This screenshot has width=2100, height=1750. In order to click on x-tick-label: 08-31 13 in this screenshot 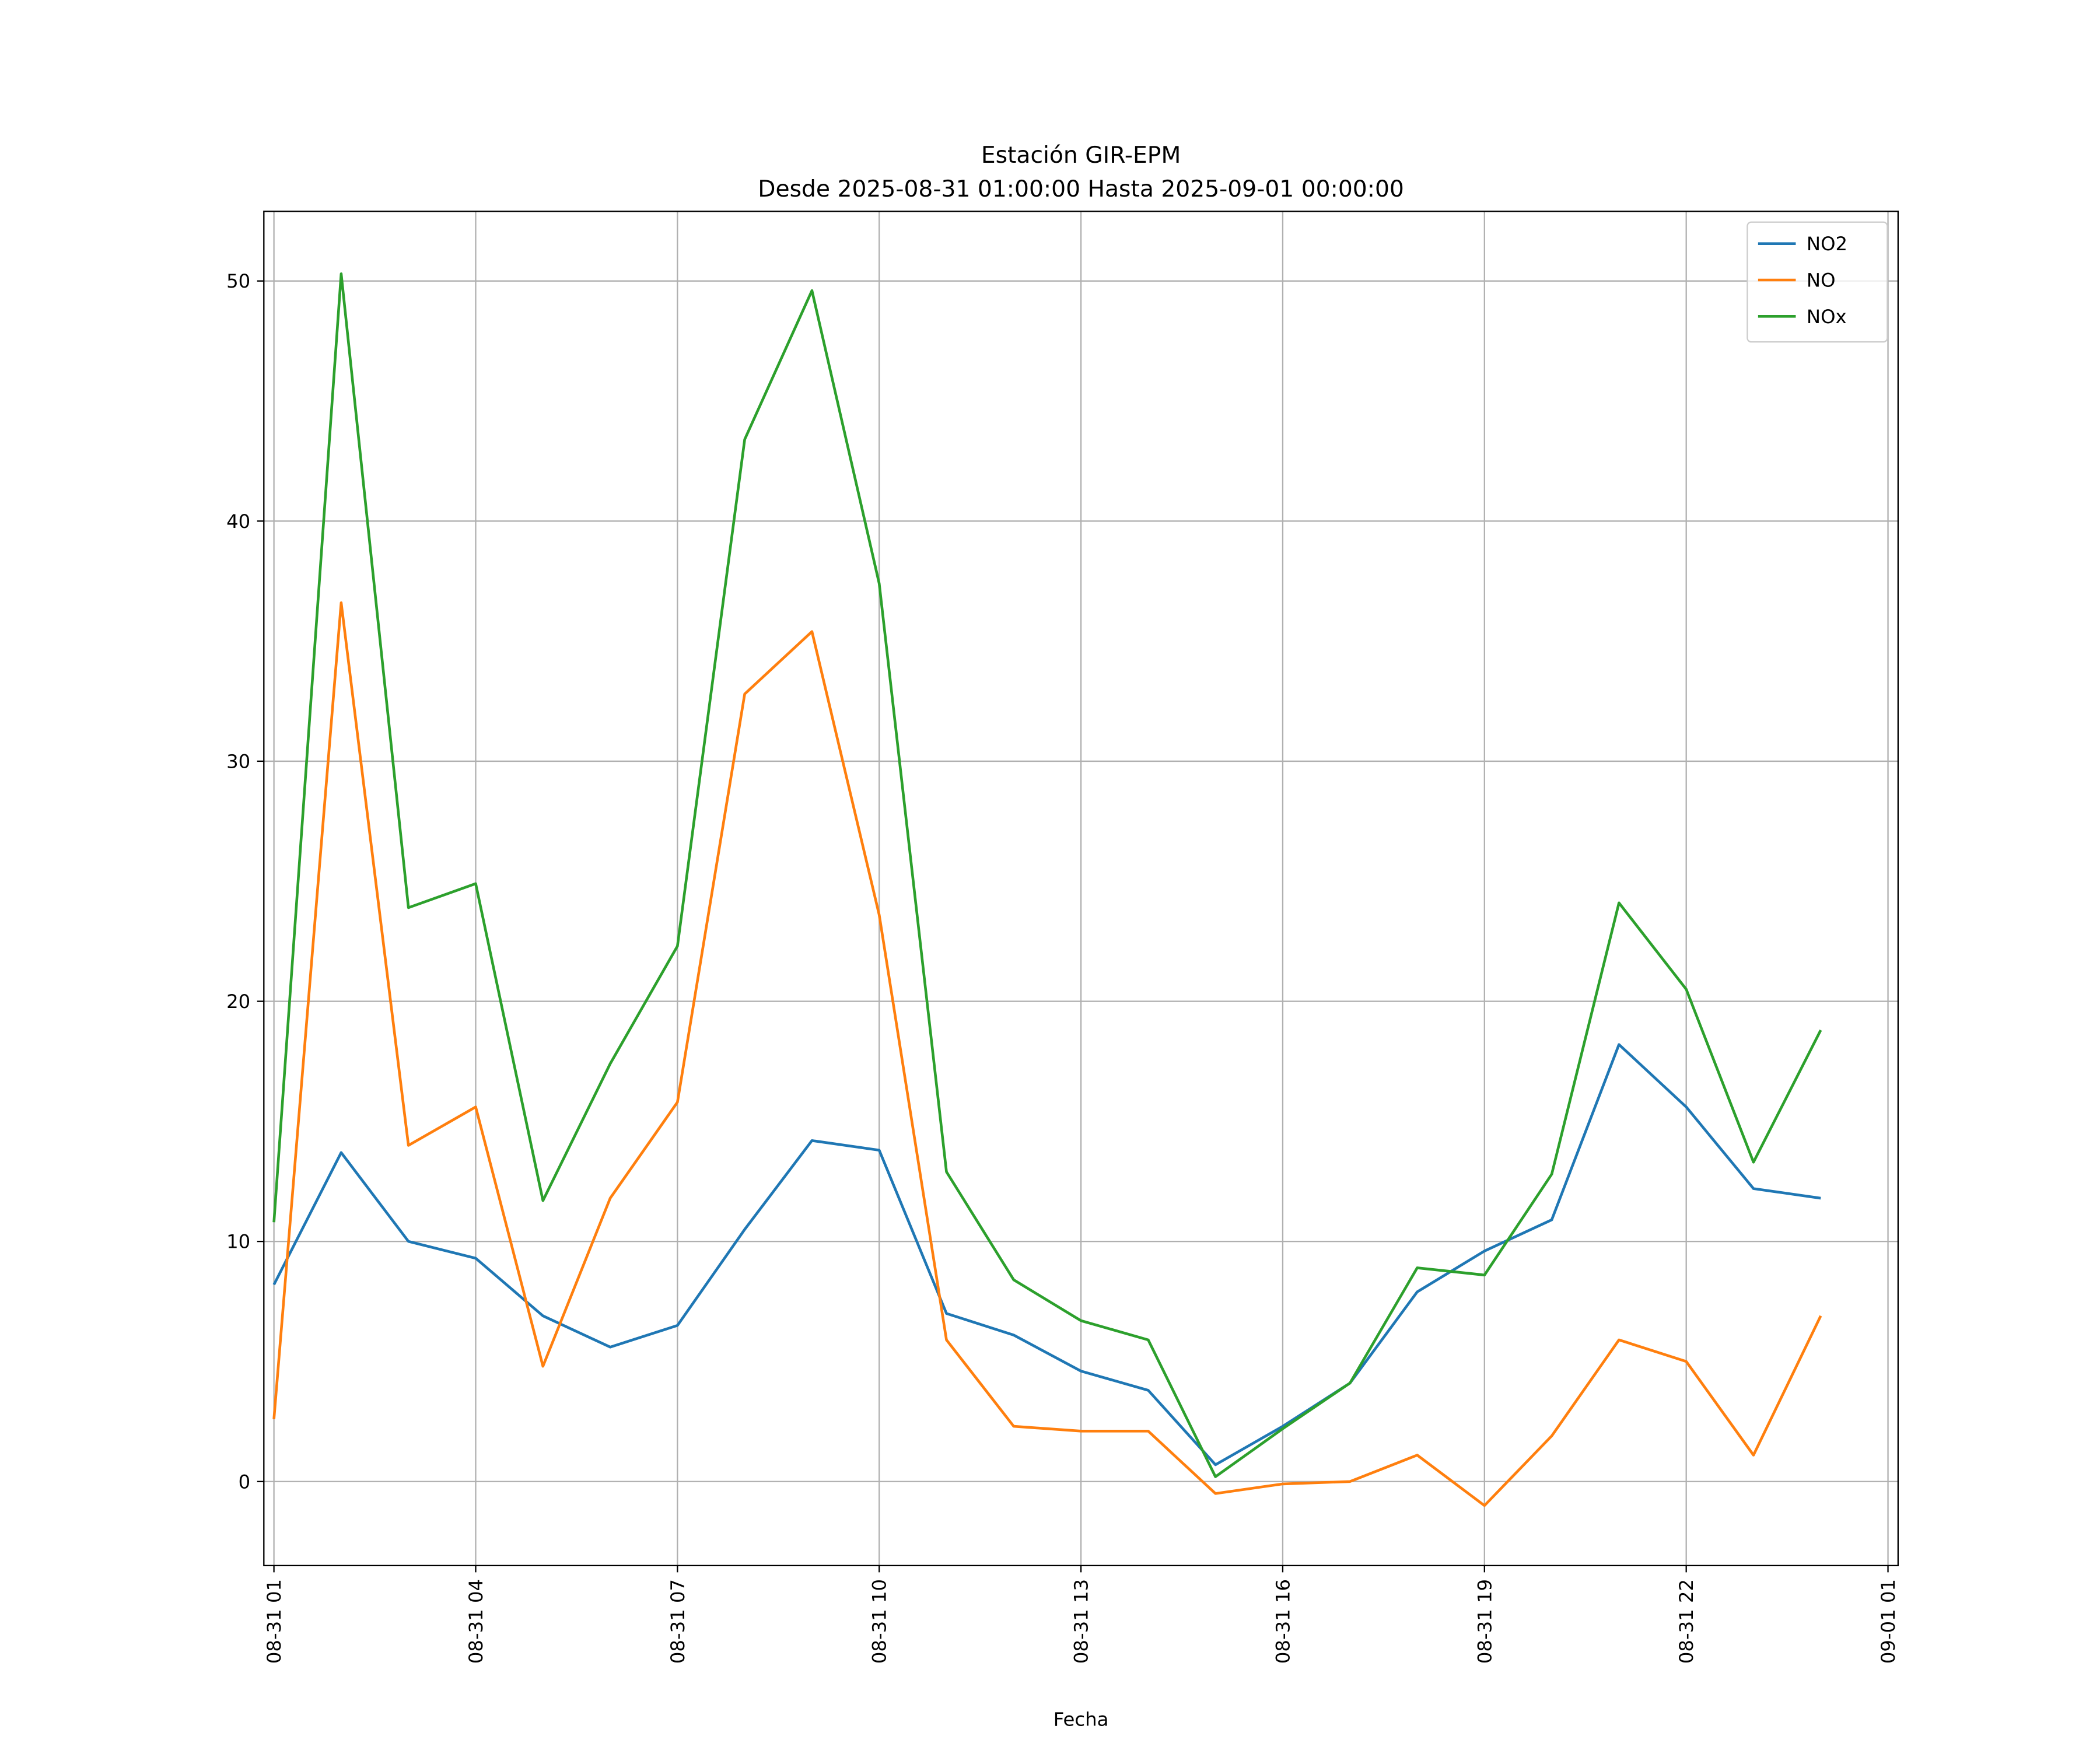, I will do `click(1081, 1622)`.